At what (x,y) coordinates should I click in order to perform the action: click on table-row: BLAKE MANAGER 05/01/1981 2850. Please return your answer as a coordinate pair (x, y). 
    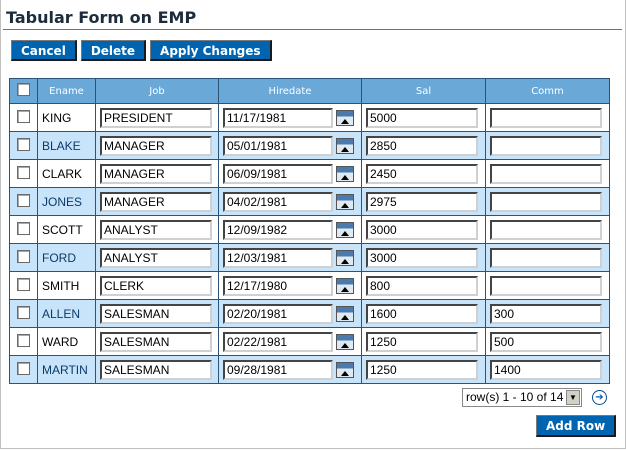
    Looking at the image, I should click on (309, 145).